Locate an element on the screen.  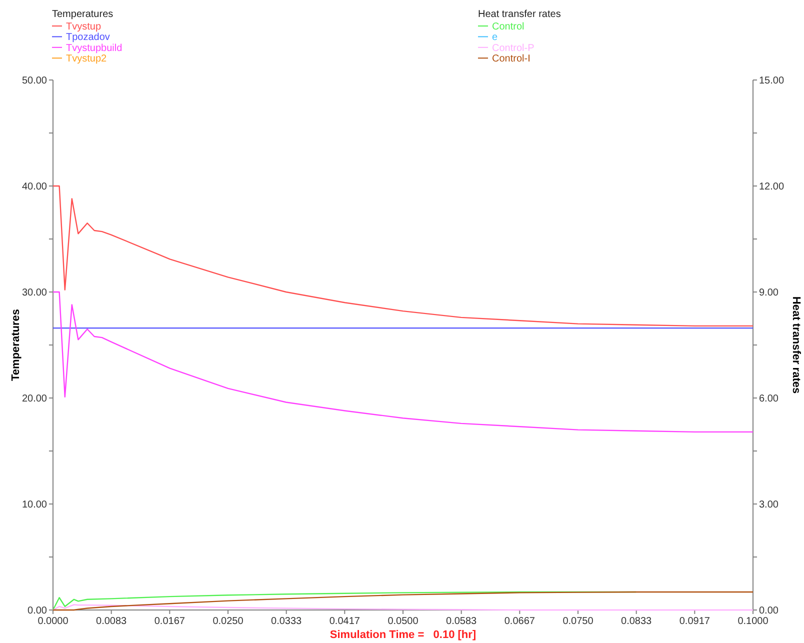
y-tick-label: 30.00 is located at coordinates (35, 293).